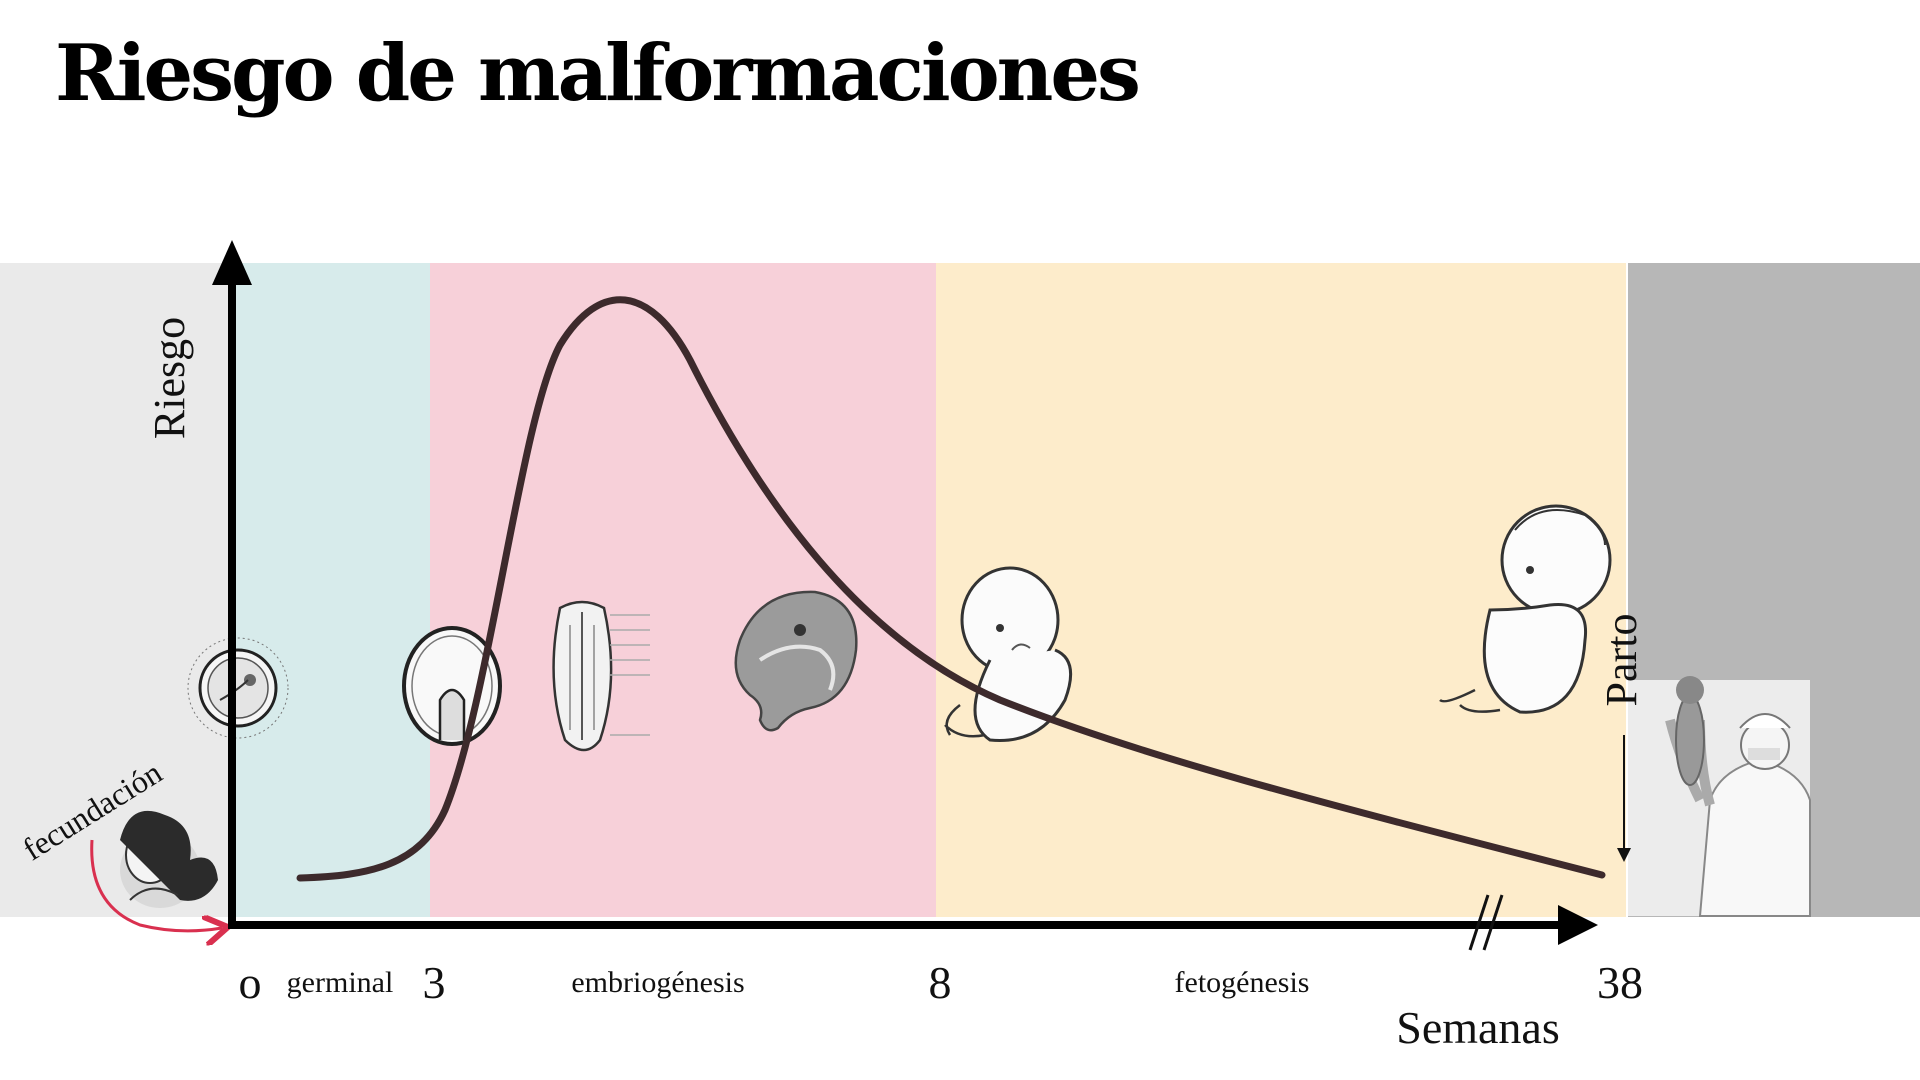  I want to click on embryo-week6-icon, so click(796, 661).